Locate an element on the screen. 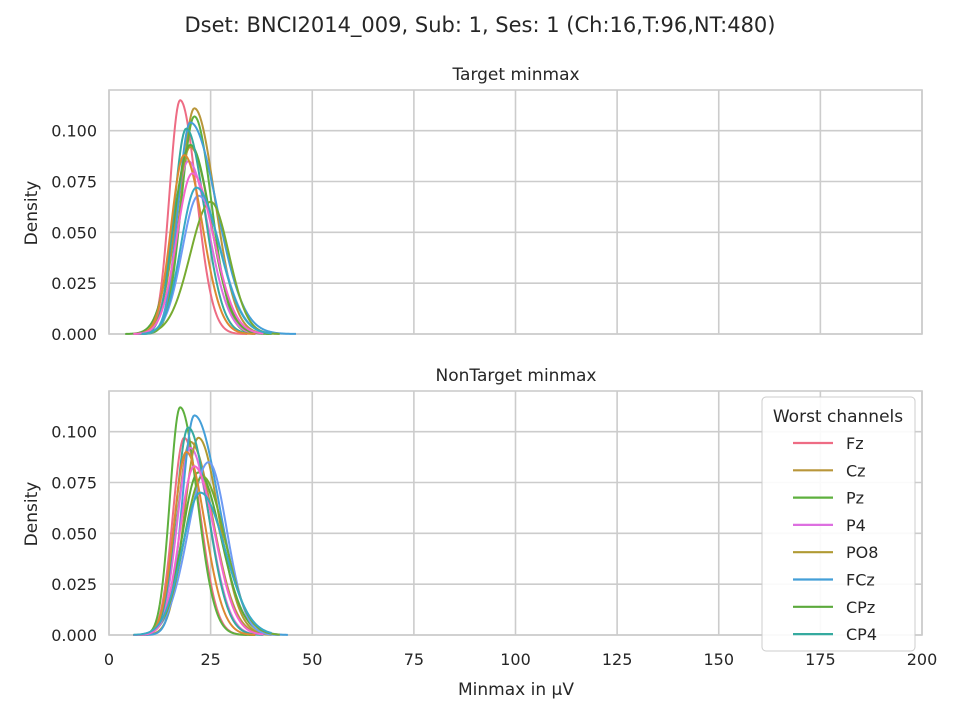 The height and width of the screenshot is (720, 960). density-curve-13-nontarget is located at coordinates (202, 563).